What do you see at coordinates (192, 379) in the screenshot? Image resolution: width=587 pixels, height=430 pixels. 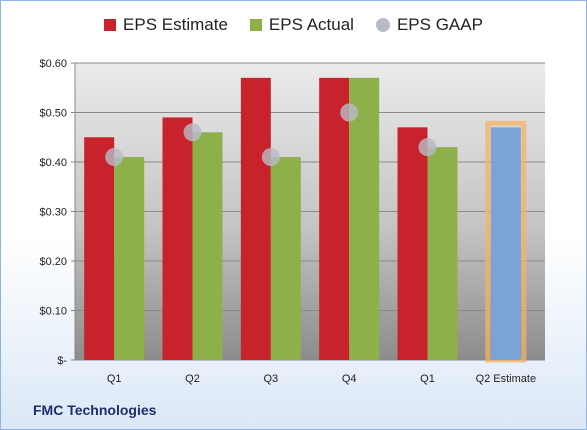 I see `x-tick-label: Q2` at bounding box center [192, 379].